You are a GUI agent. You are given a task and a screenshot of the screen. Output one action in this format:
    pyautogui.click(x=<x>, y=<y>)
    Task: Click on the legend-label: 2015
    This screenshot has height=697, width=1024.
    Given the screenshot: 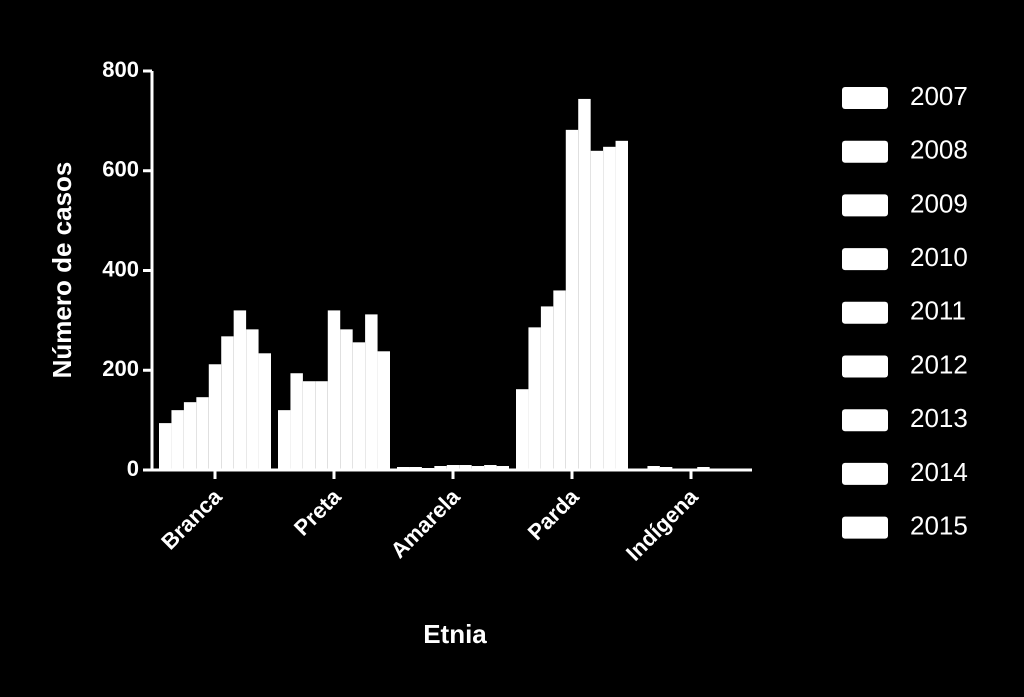 What is the action you would take?
    pyautogui.click(x=939, y=525)
    